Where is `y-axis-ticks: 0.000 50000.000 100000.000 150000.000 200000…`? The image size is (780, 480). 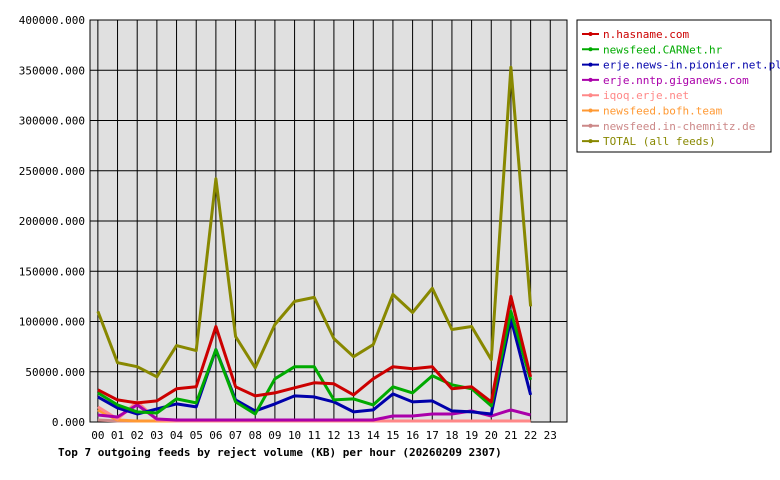
y-axis-ticks: 0.000 50000.000 100000.000 150000.000 200000… is located at coordinates (52, 221).